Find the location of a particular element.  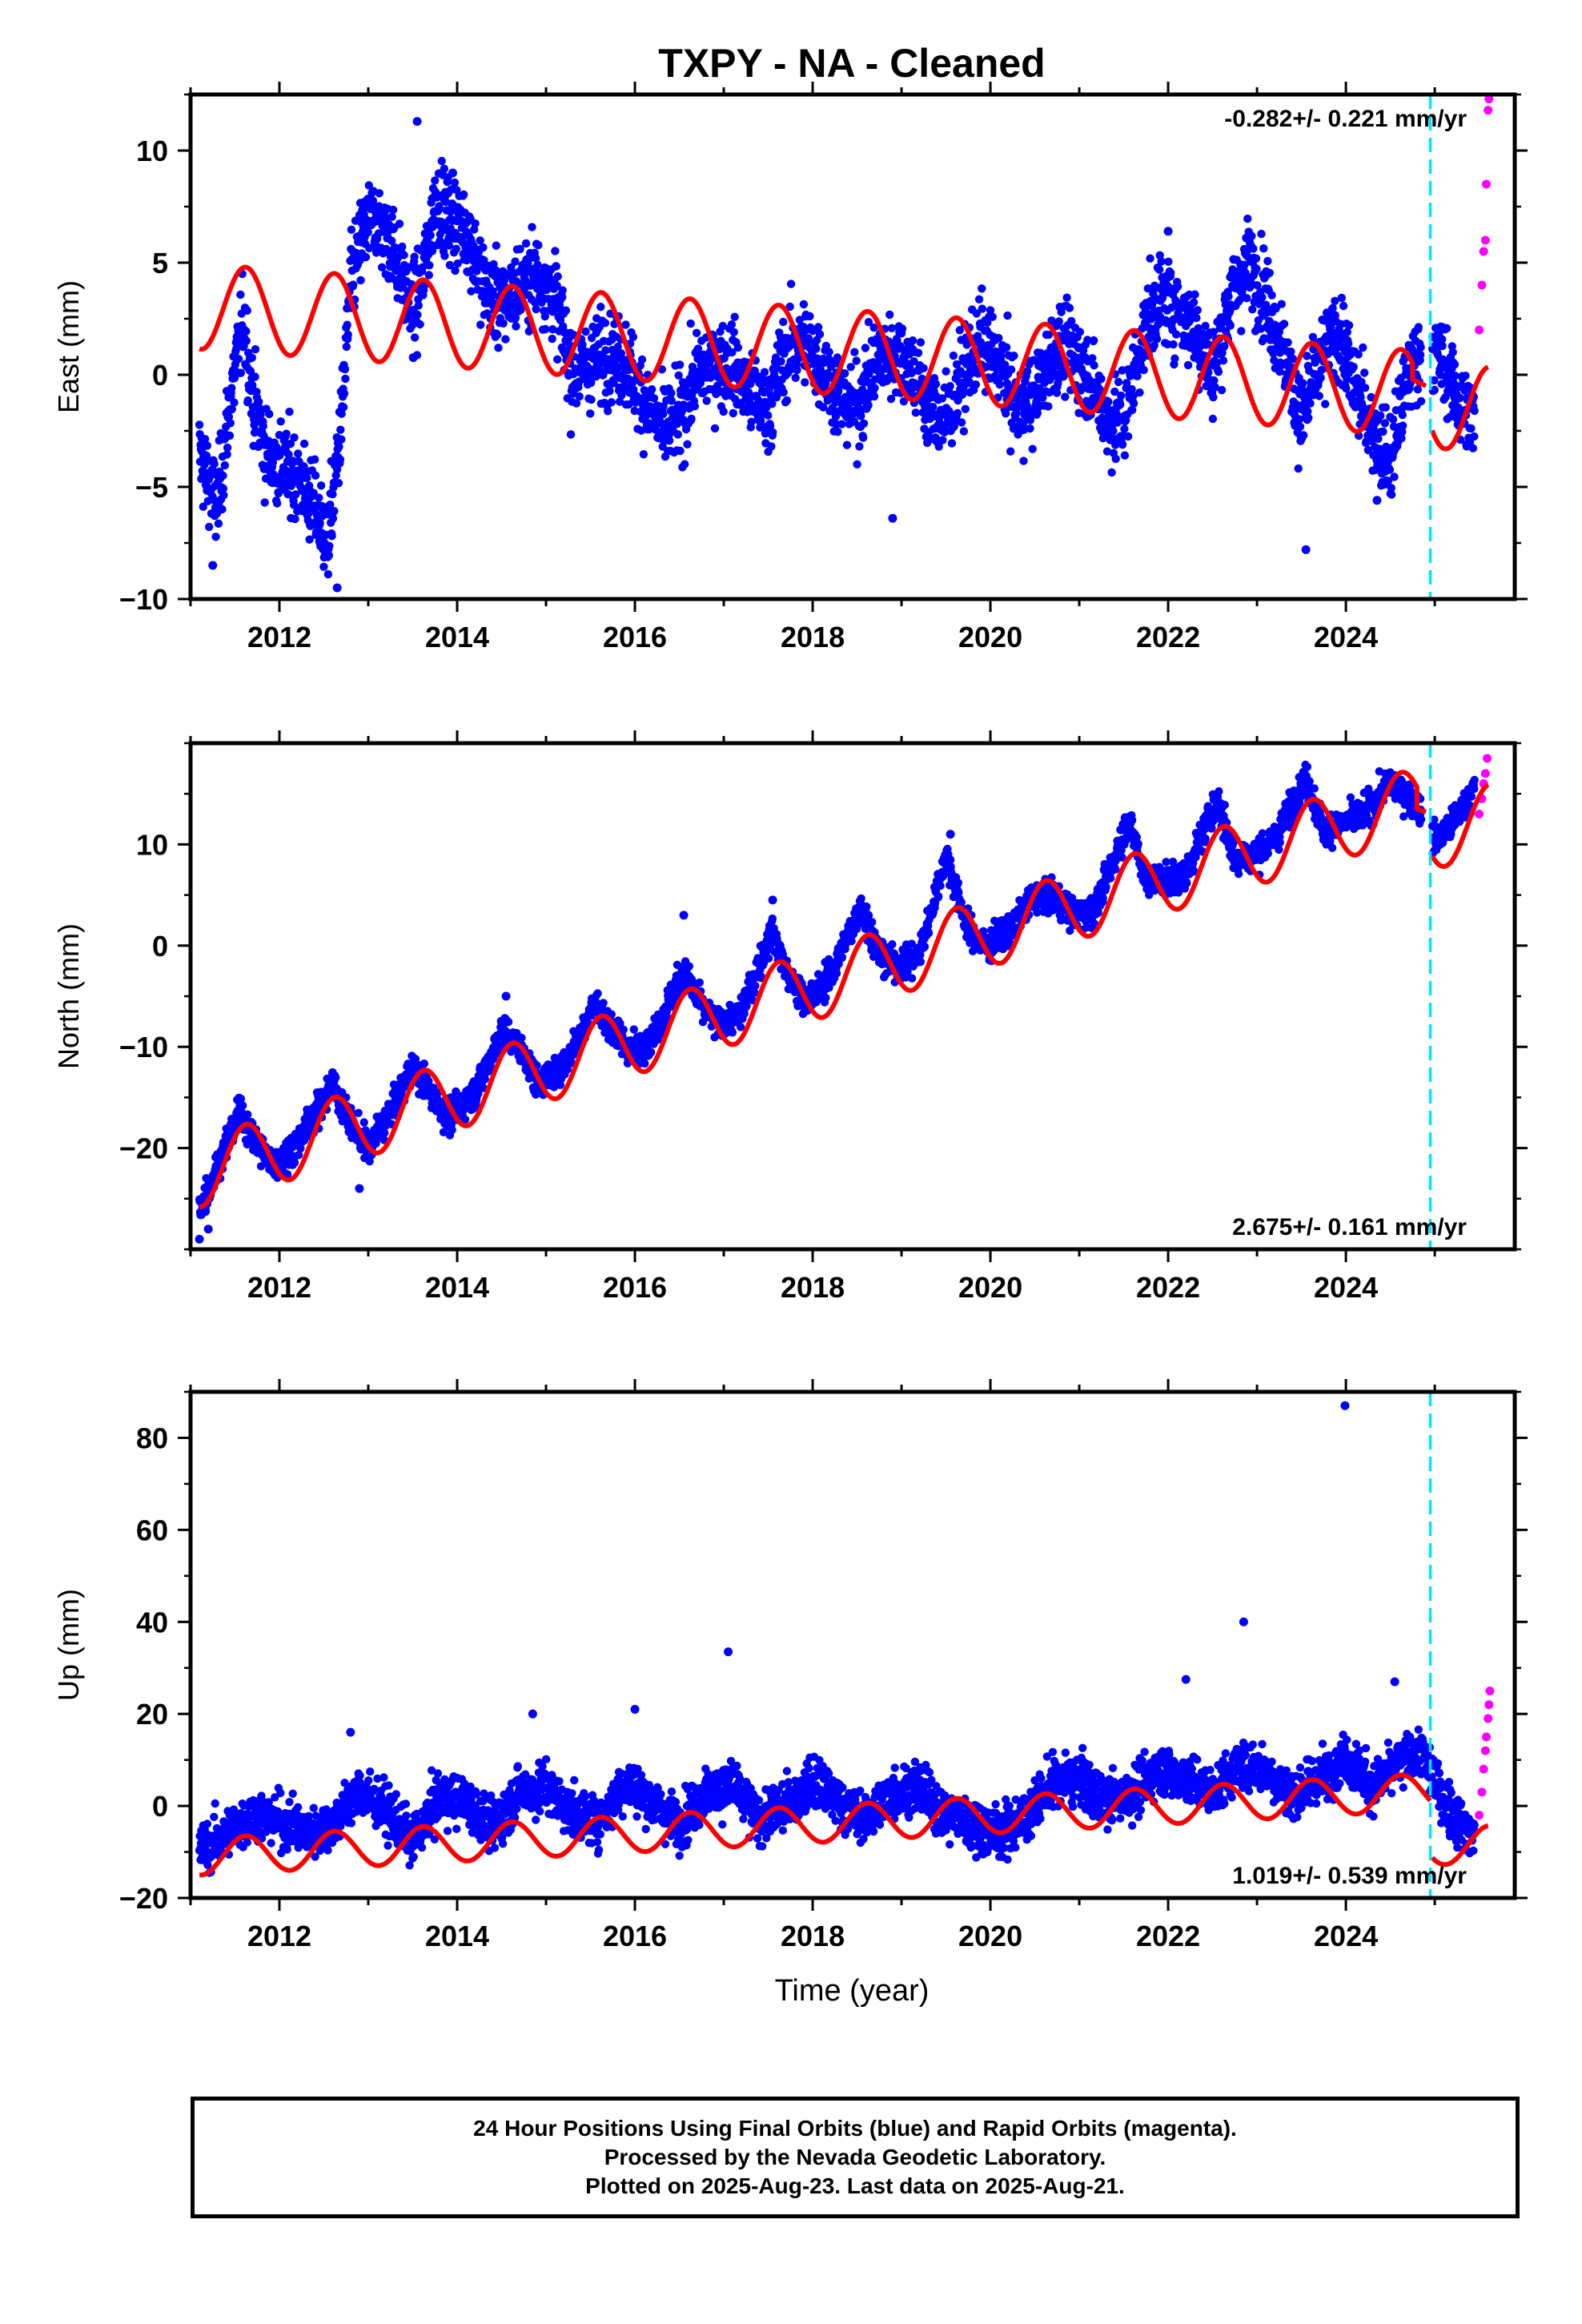

y-tick-label: 0 is located at coordinates (160, 375).